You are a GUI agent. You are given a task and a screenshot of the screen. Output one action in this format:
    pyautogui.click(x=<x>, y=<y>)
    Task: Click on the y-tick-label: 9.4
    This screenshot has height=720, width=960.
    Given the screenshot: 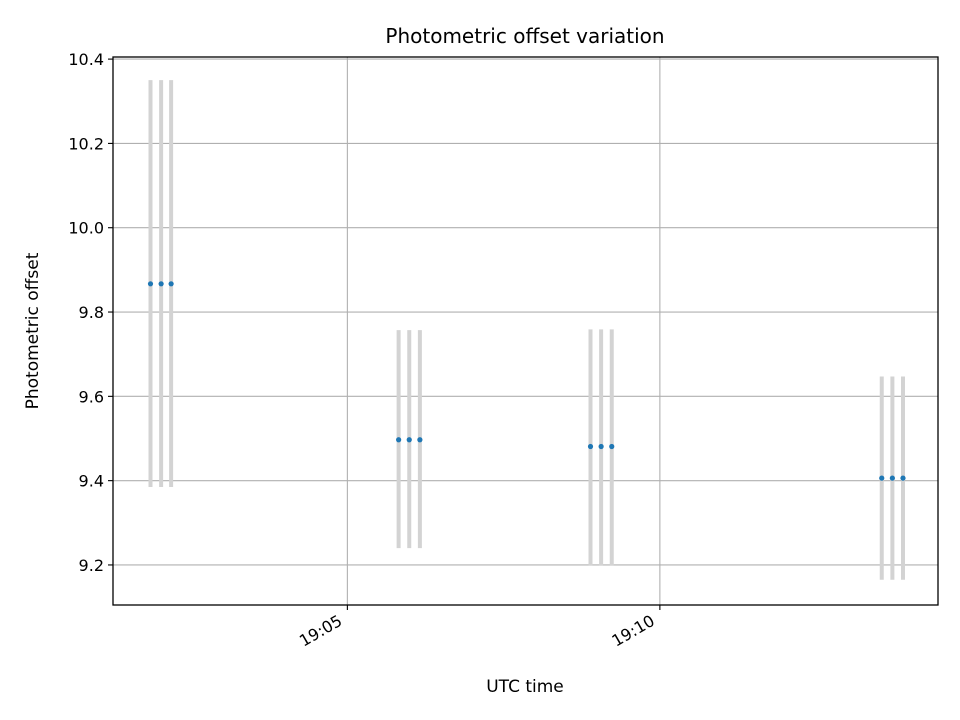 What is the action you would take?
    pyautogui.click(x=91, y=481)
    